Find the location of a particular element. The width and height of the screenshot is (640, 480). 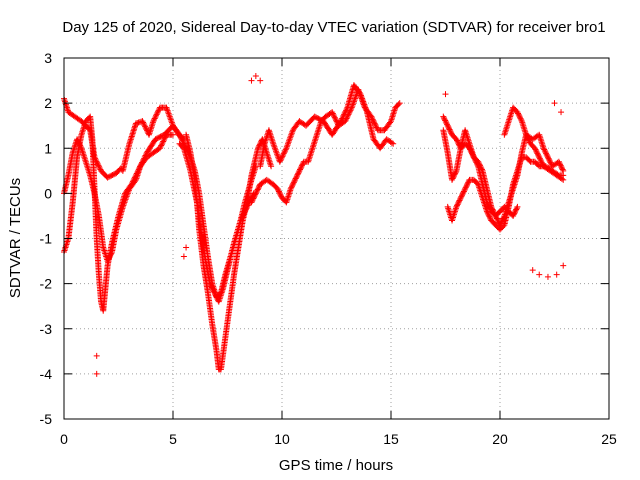

x-tick-label: 25 is located at coordinates (609, 439).